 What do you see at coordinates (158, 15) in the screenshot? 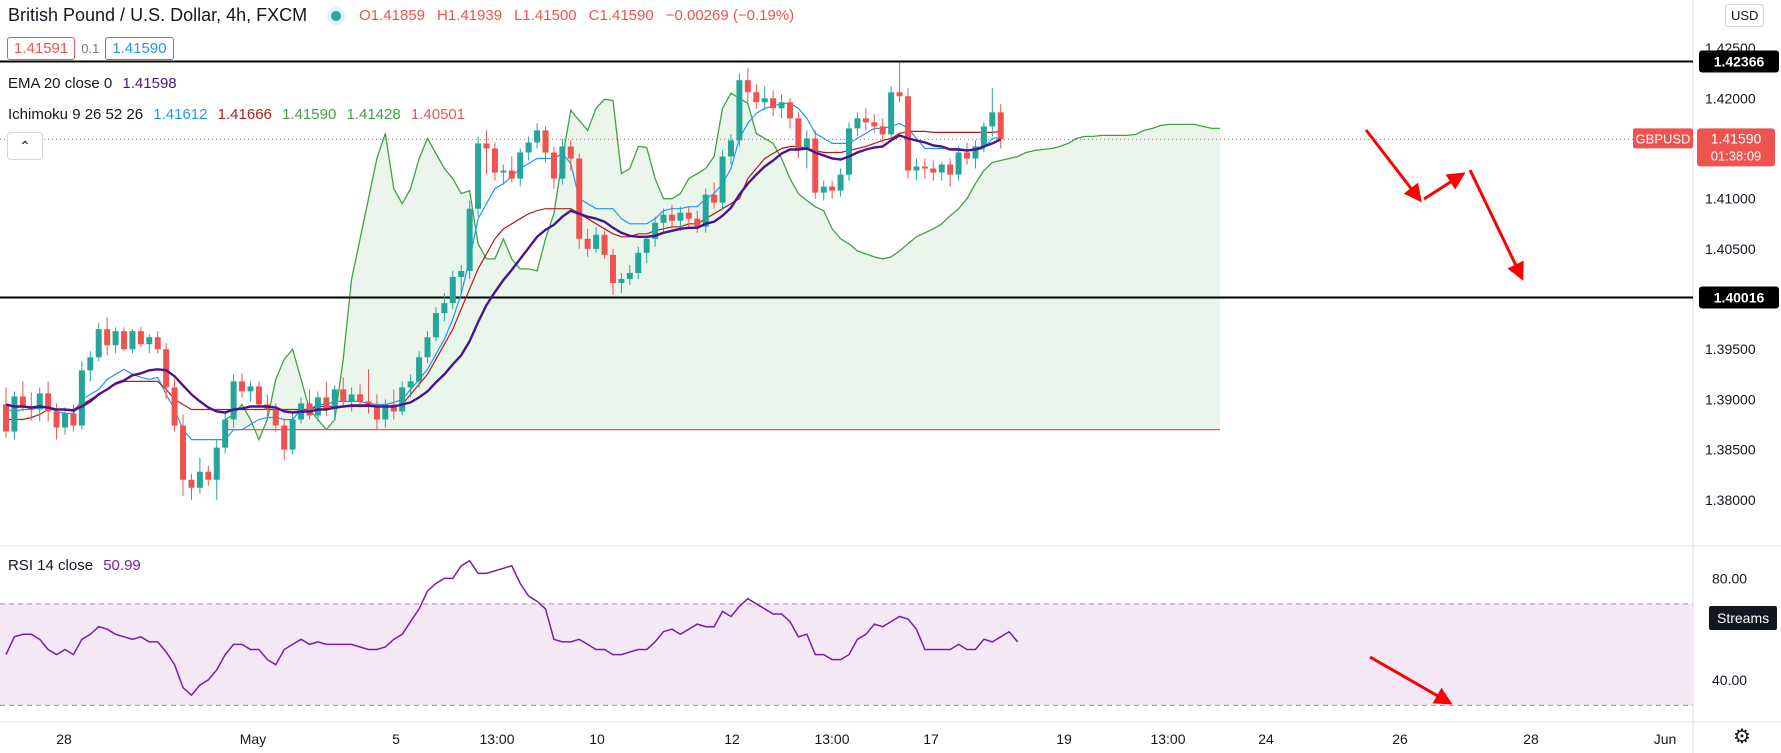
I see `symbol-title: British Pound / U.S. Dollar, 4h, FXCM` at bounding box center [158, 15].